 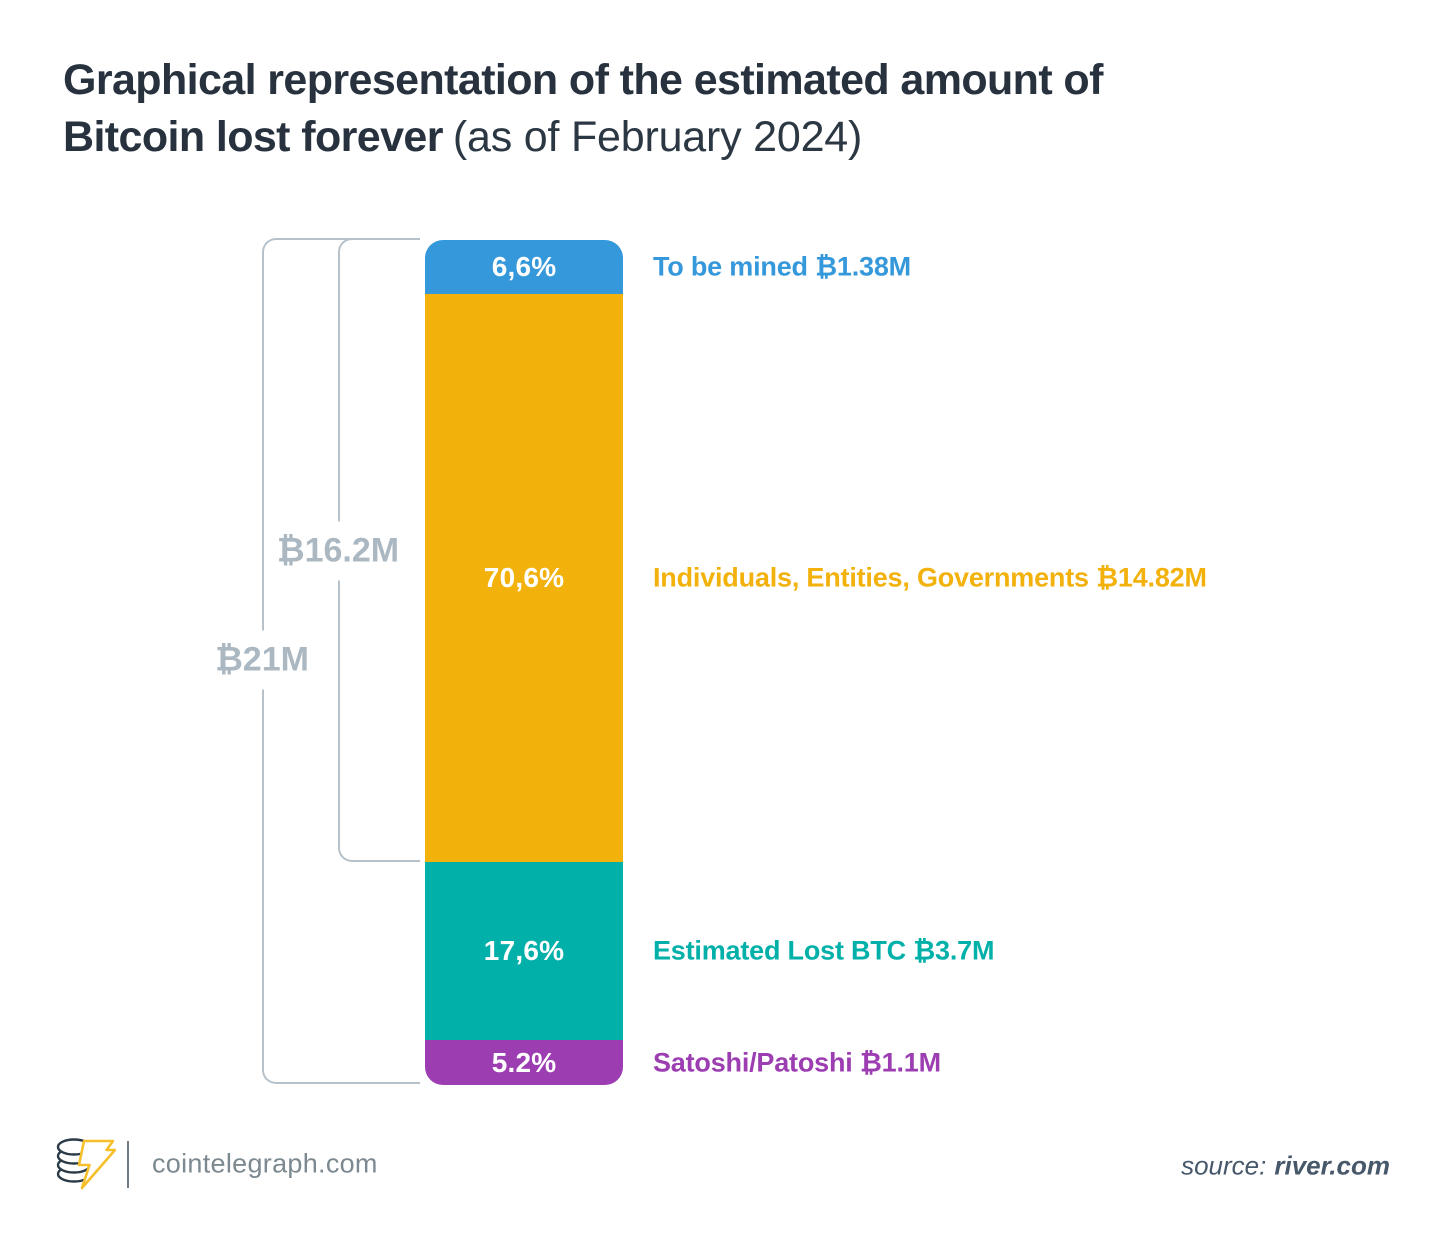 What do you see at coordinates (657, 137) in the screenshot?
I see `title-date-suffix: (as of February 2024)` at bounding box center [657, 137].